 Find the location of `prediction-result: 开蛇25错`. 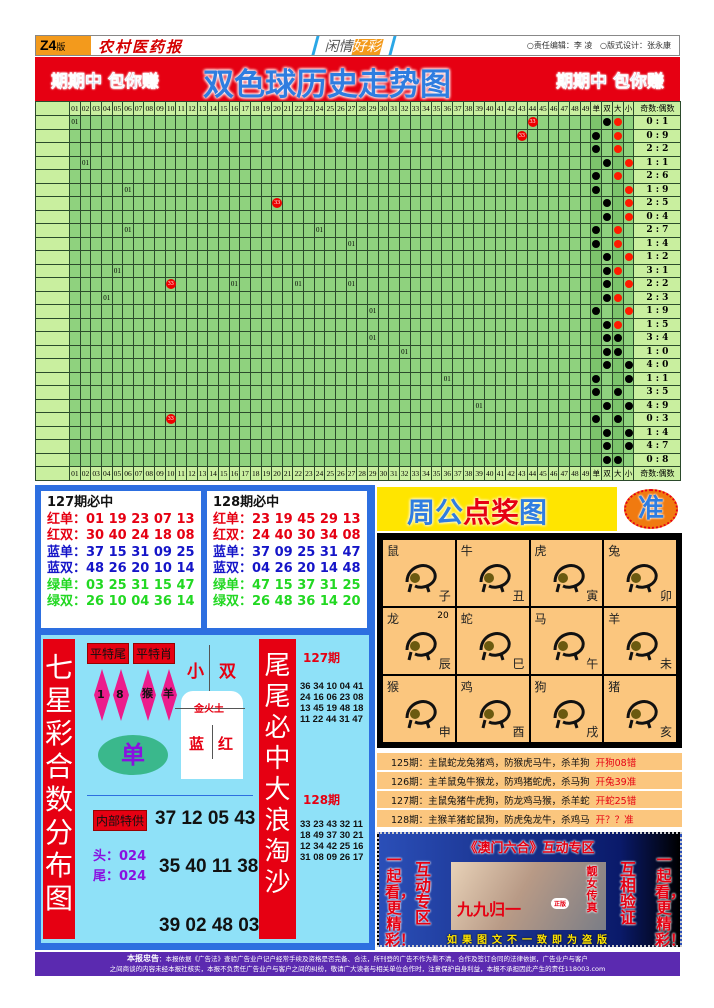

prediction-result: 开蛇25错 is located at coordinates (616, 801).